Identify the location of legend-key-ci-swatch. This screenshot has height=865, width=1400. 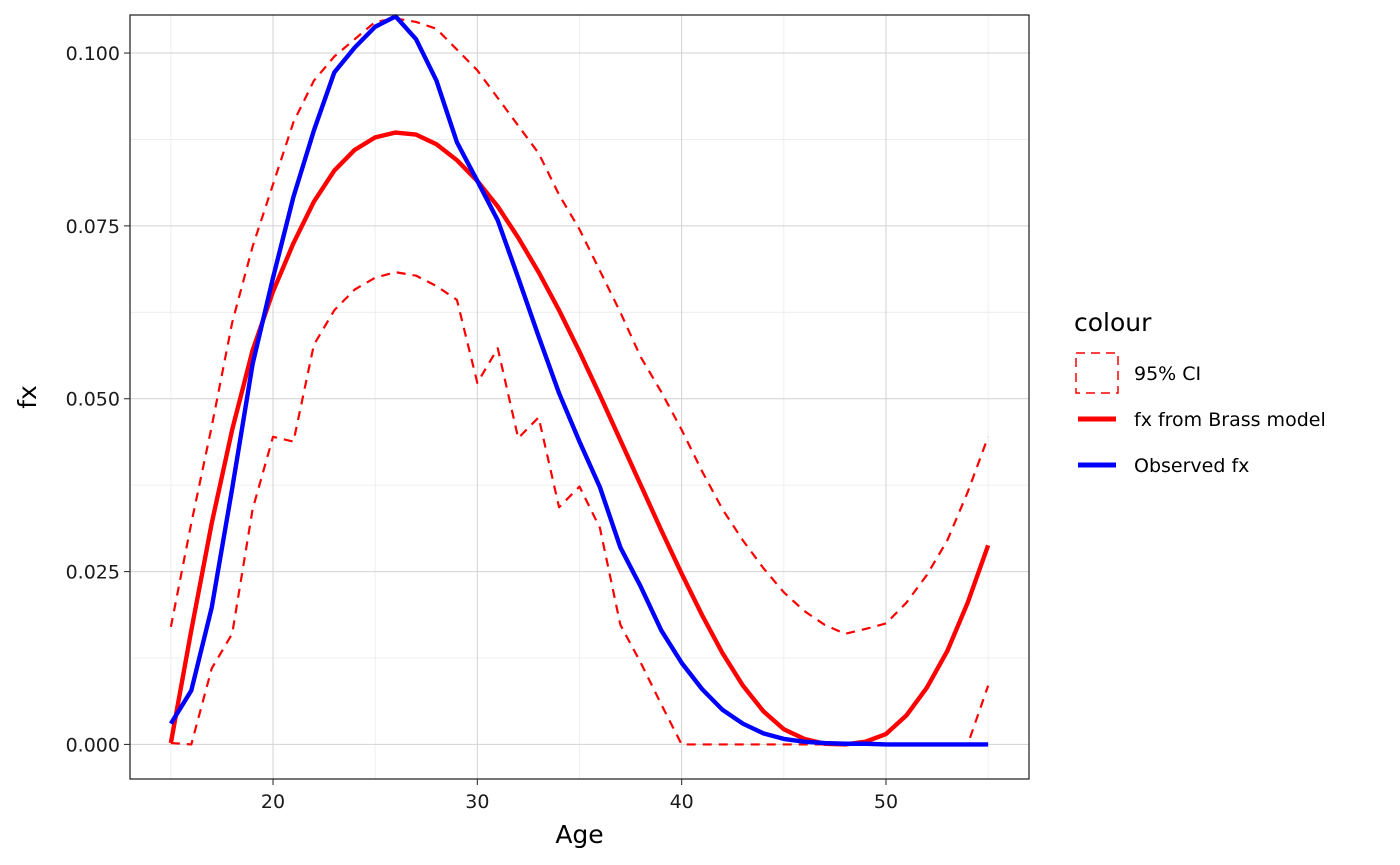
(1097, 373).